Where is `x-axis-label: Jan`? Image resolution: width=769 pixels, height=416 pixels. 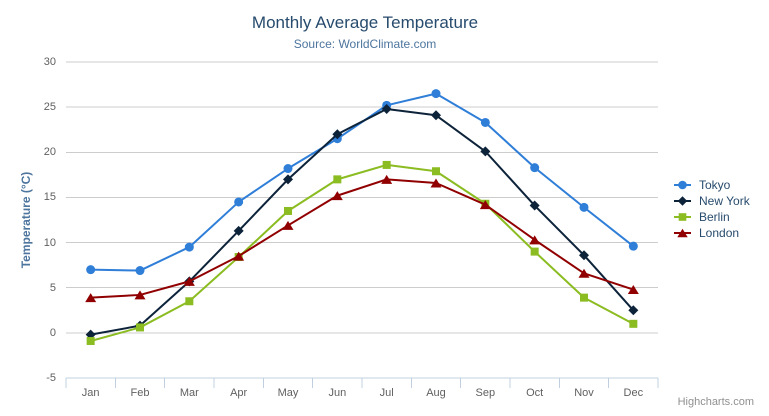 x-axis-label: Jan is located at coordinates (90, 393).